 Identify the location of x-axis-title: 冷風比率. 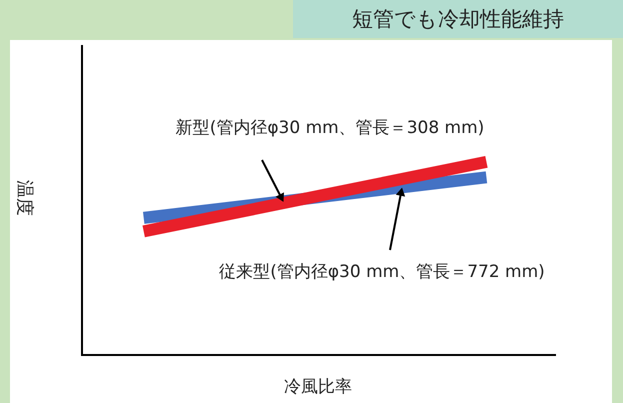
(318, 387).